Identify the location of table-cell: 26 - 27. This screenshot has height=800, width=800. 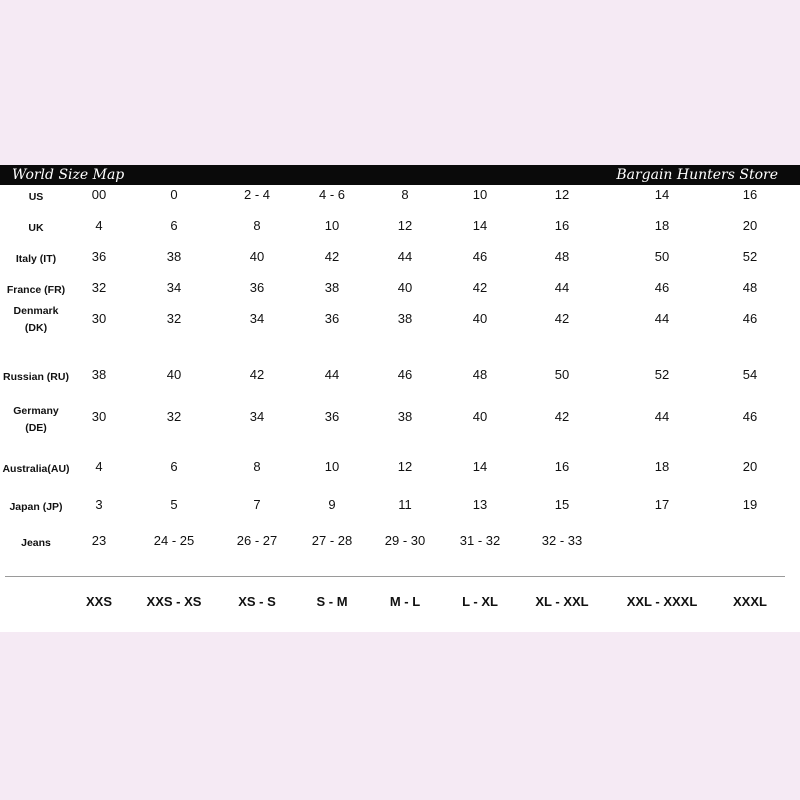
(257, 540).